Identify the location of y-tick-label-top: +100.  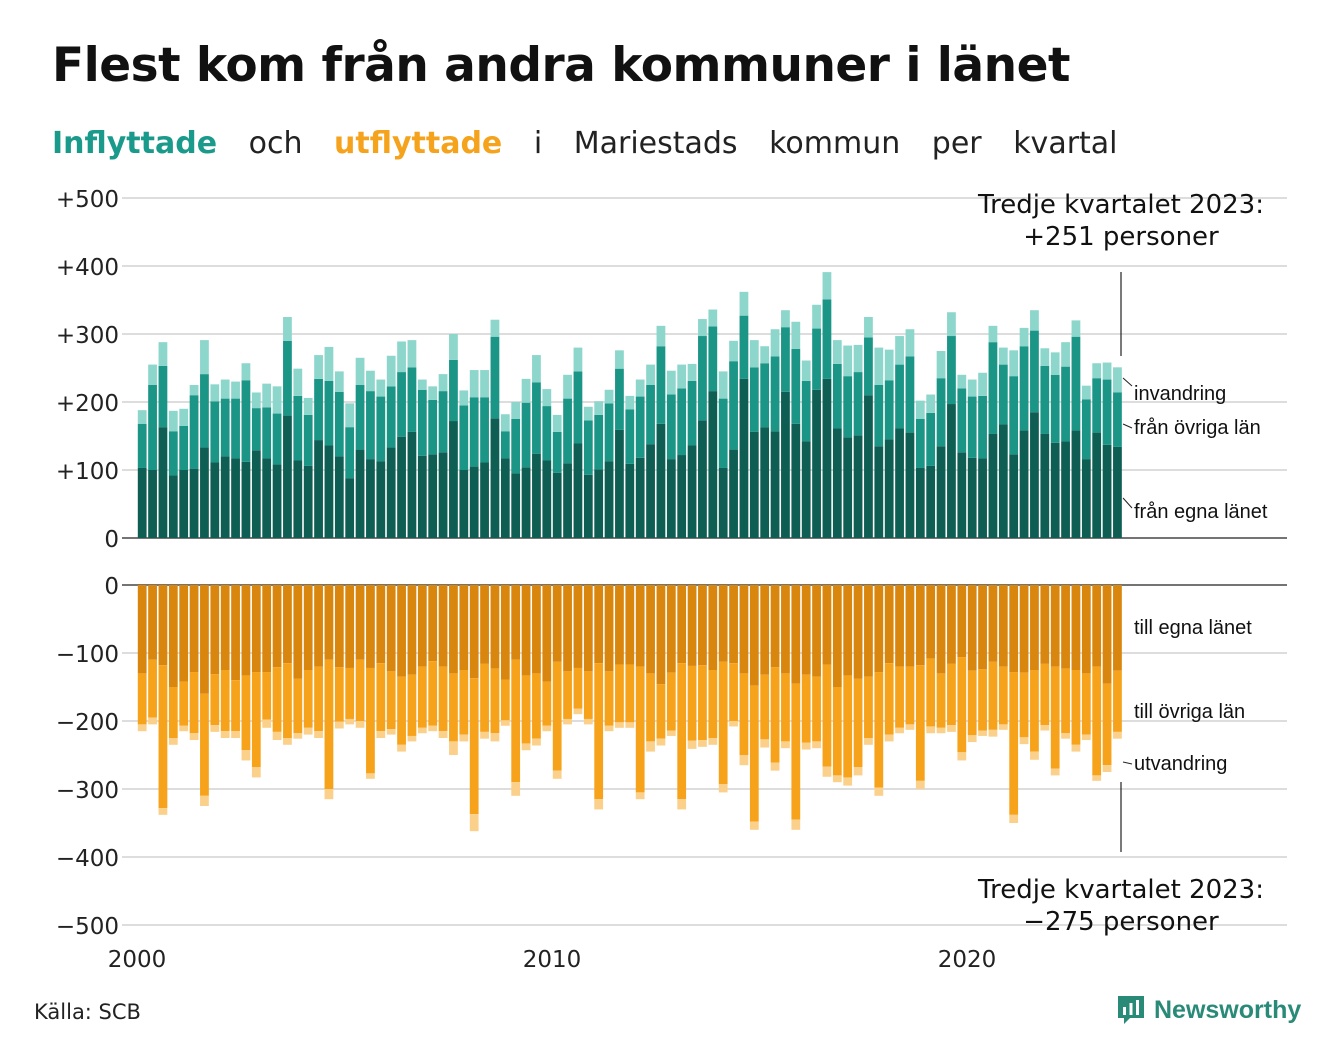
(87, 472).